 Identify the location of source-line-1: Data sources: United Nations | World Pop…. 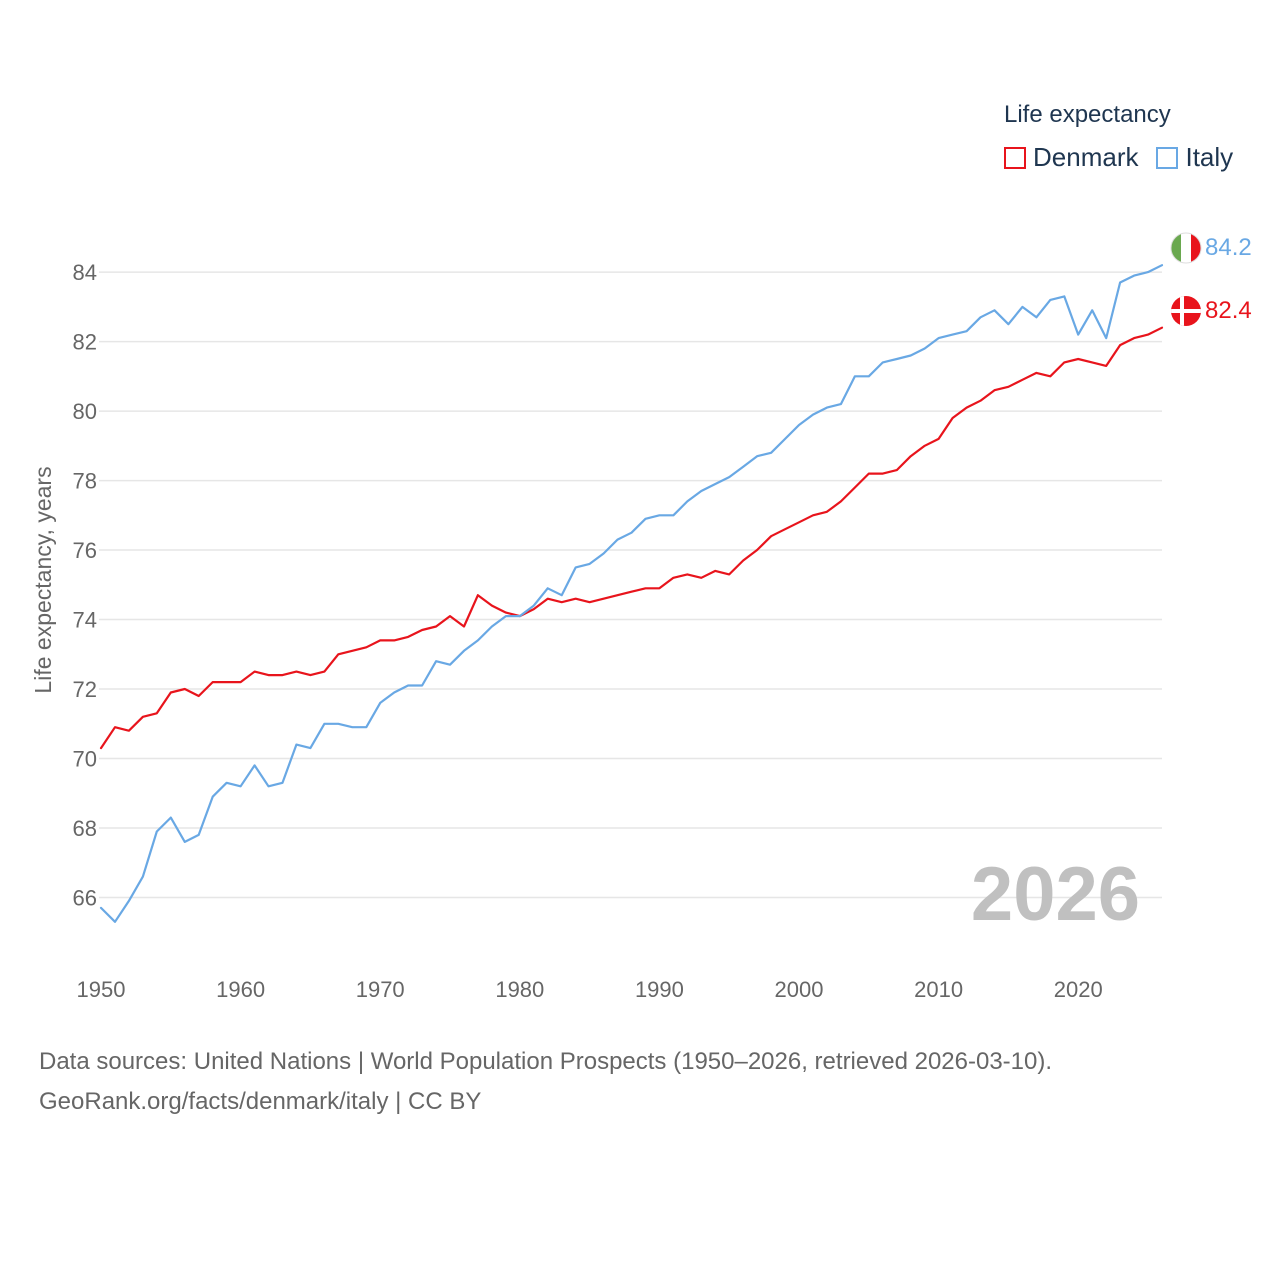
(546, 1061).